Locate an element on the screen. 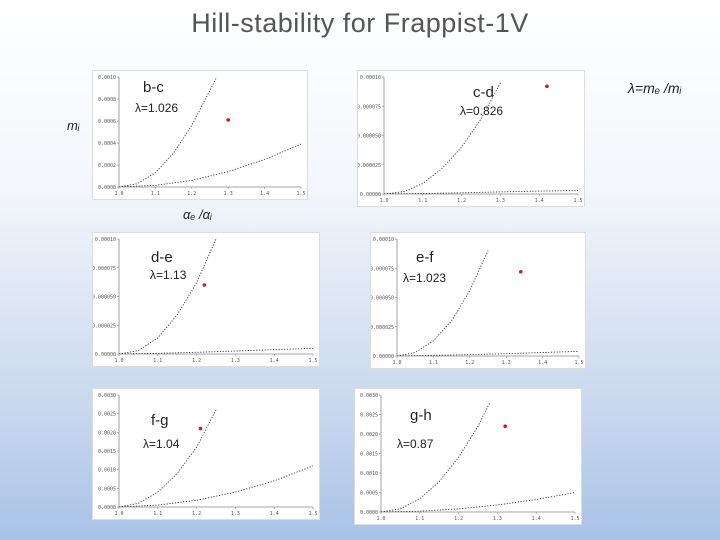 This screenshot has width=720, height=540. y-tick-label: 0.0008 is located at coordinates (107, 100).